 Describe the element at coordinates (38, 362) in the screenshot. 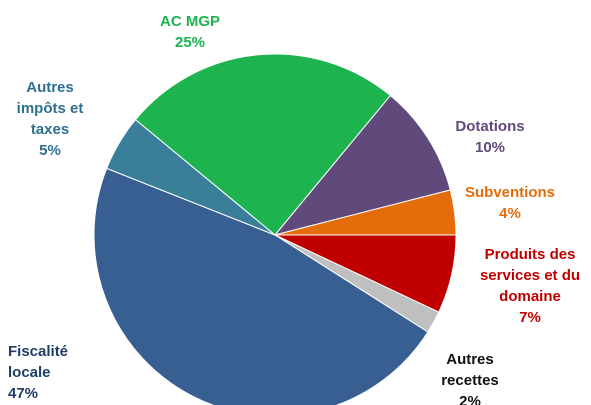

I see `category-label: Fiscalité locale` at that location.